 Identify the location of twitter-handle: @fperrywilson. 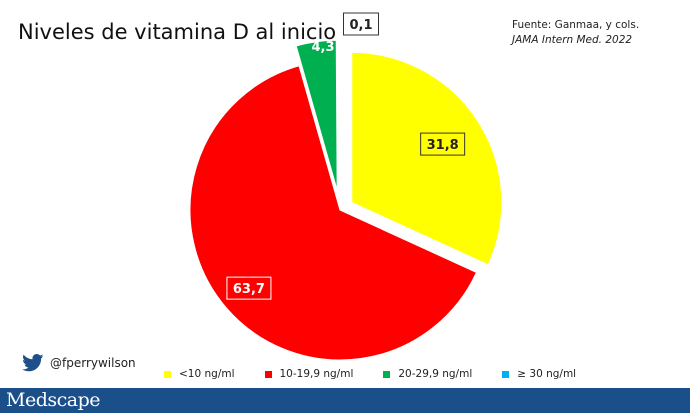
(93, 363).